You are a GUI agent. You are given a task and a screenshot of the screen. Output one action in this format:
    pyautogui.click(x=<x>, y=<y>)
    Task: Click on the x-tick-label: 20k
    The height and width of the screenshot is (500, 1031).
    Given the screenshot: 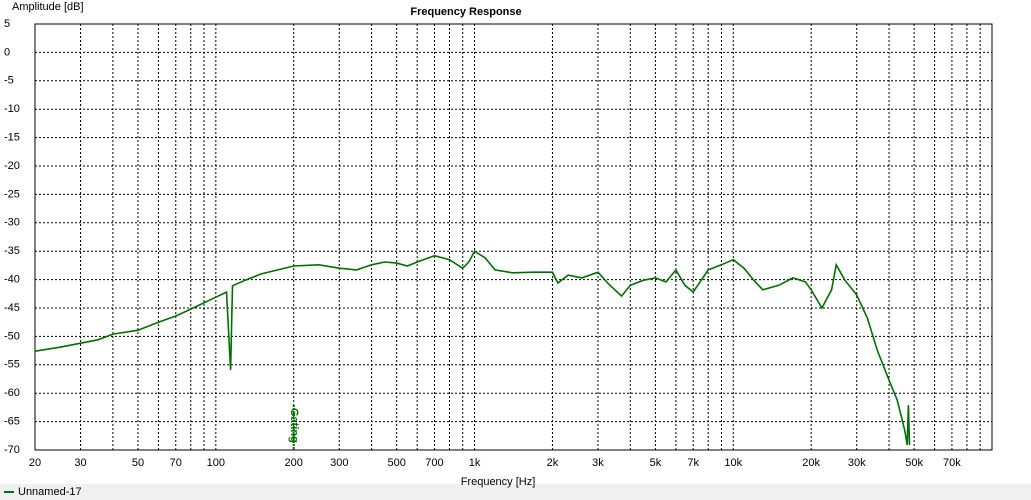 What is the action you would take?
    pyautogui.click(x=811, y=463)
    